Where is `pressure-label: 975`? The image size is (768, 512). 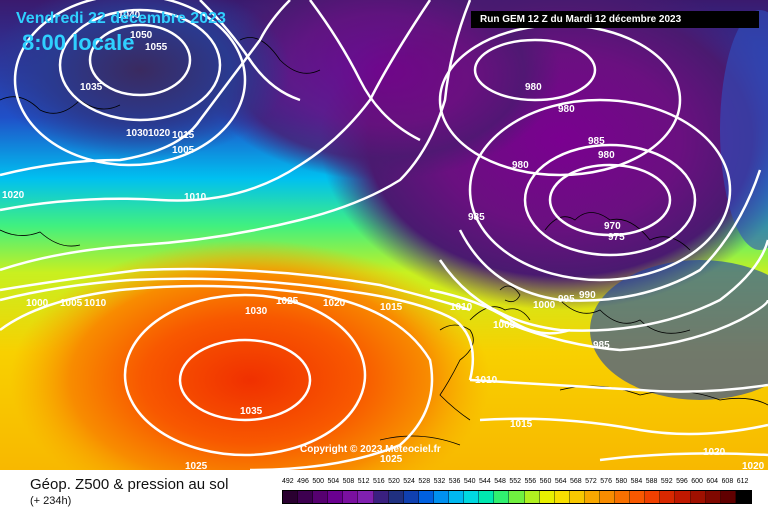 pressure-label: 975 is located at coordinates (616, 237).